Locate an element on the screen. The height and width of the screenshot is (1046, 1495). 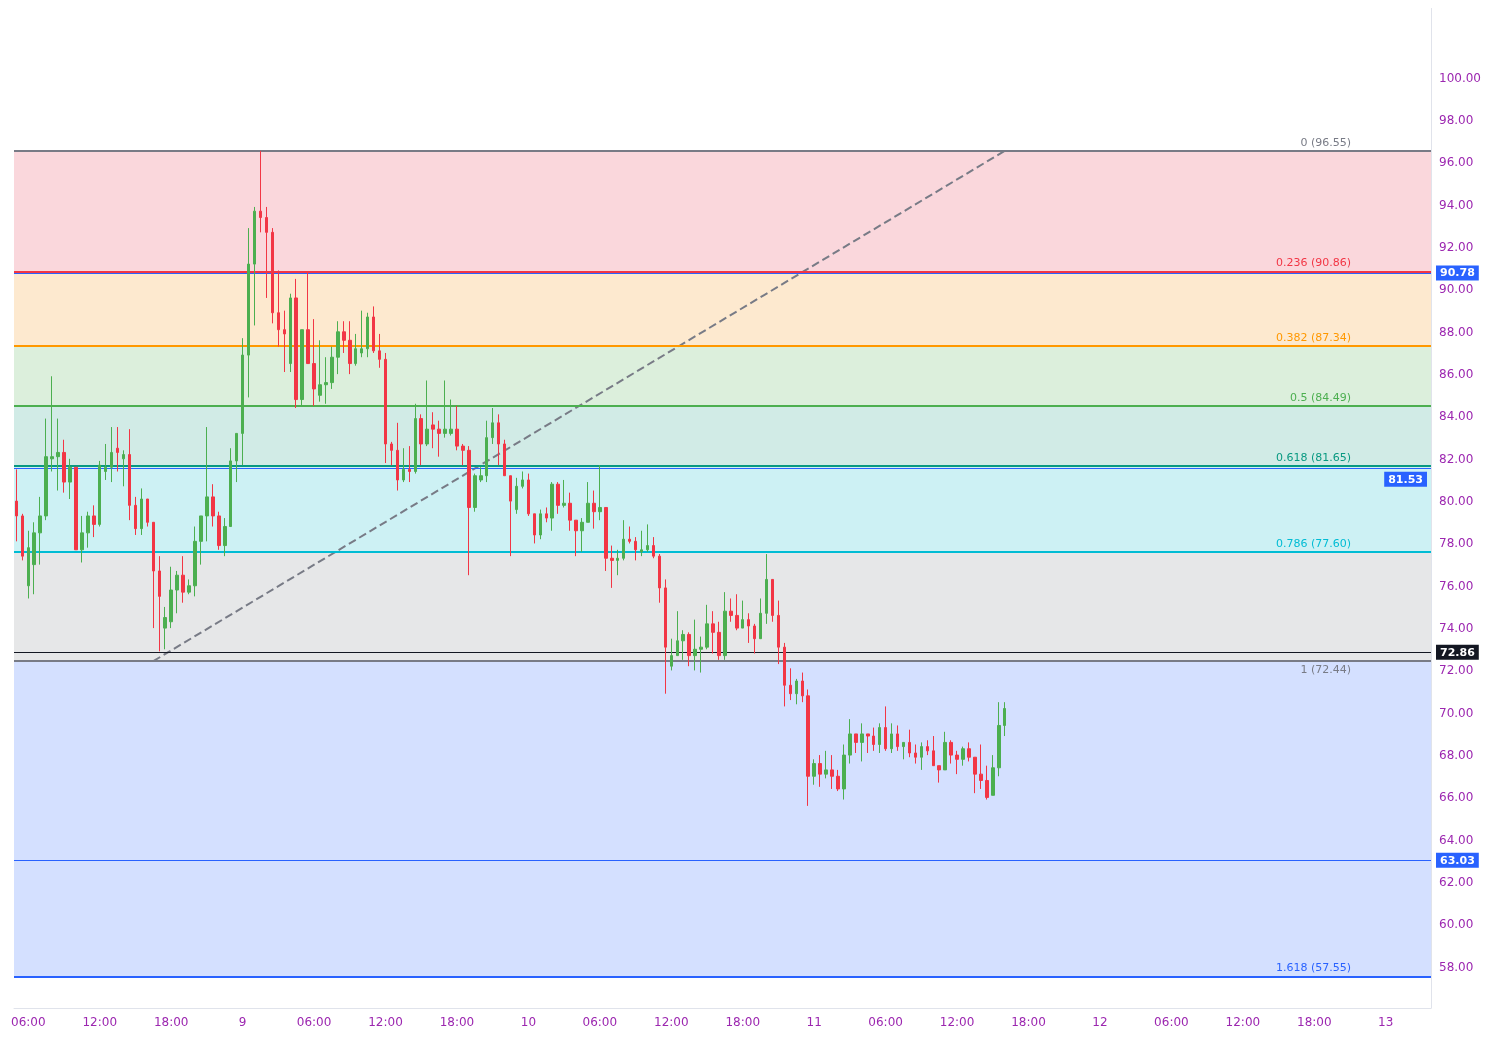
ref-line-label: 90.78 is located at coordinates (1457, 273).